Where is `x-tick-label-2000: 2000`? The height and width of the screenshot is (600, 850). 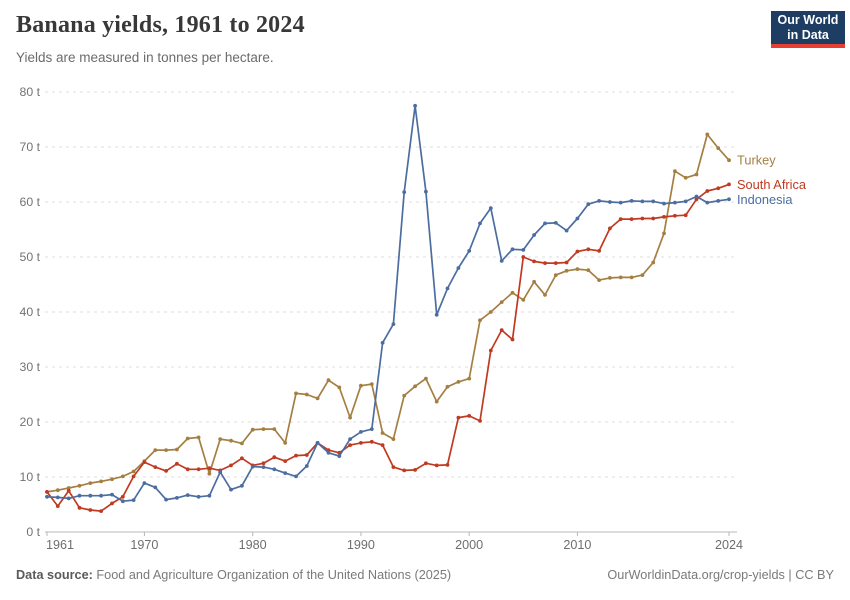
x-tick-label-2000: 2000 is located at coordinates (469, 545).